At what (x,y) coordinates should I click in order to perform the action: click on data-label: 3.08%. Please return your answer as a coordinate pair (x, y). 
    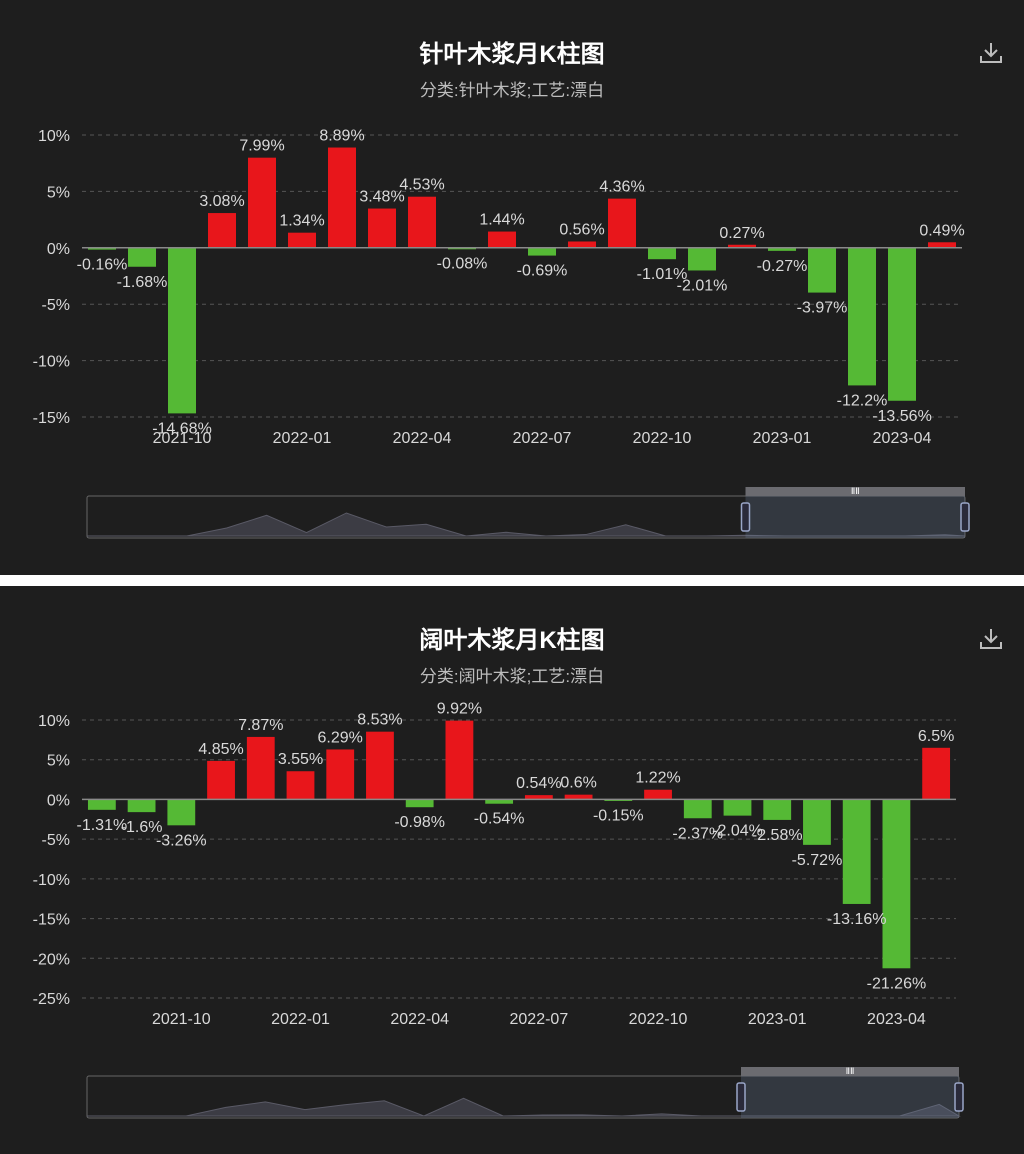
    Looking at the image, I should click on (221, 201).